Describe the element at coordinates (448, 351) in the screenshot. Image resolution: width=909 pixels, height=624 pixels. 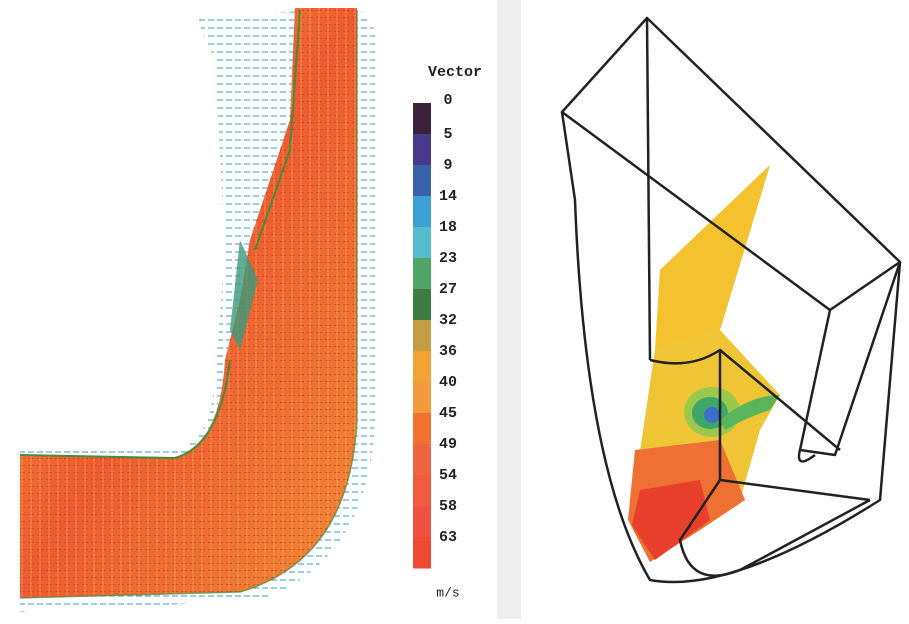
I see `colorbar-tick-label: 36` at that location.